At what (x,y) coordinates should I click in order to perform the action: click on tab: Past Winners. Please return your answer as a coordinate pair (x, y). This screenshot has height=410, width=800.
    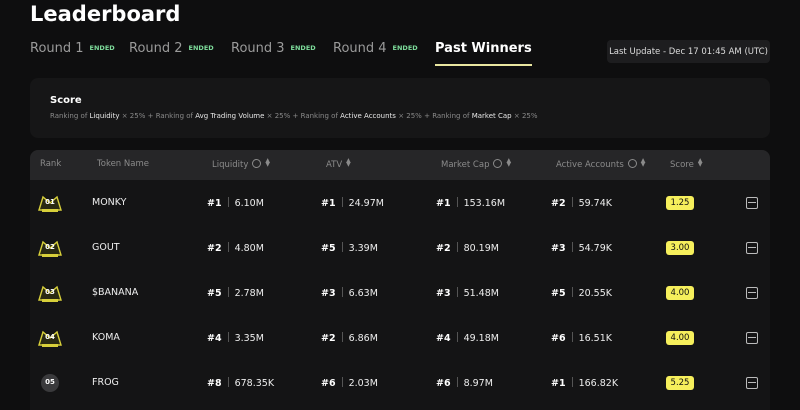
    Looking at the image, I should click on (483, 53).